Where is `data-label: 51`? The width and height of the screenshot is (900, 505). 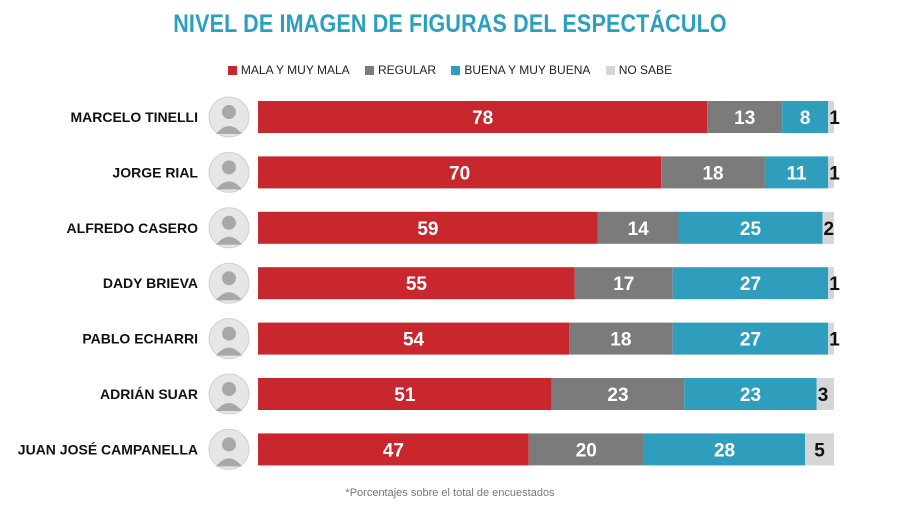
data-label: 51 is located at coordinates (405, 395).